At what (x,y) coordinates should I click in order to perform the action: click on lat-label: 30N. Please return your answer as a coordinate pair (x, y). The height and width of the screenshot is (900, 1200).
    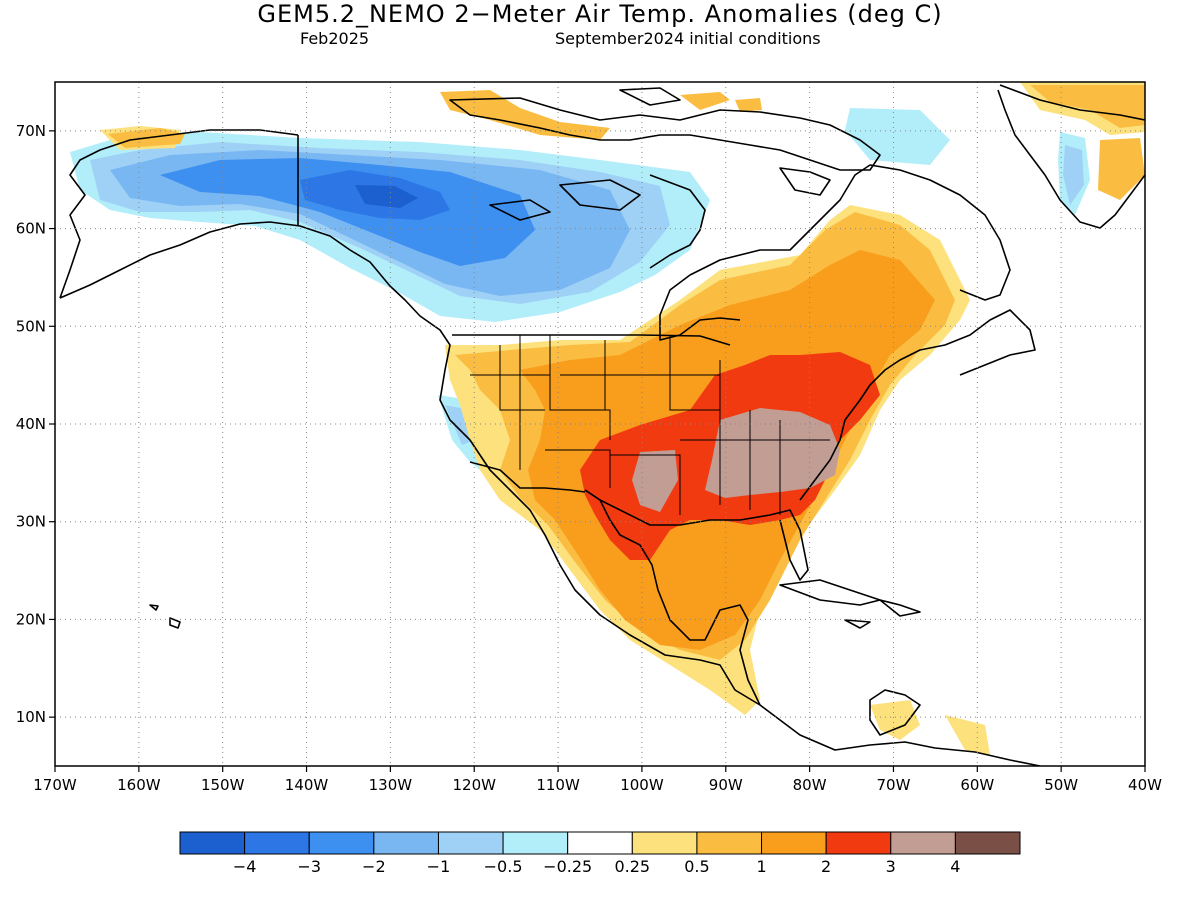
    Looking at the image, I should click on (31, 522).